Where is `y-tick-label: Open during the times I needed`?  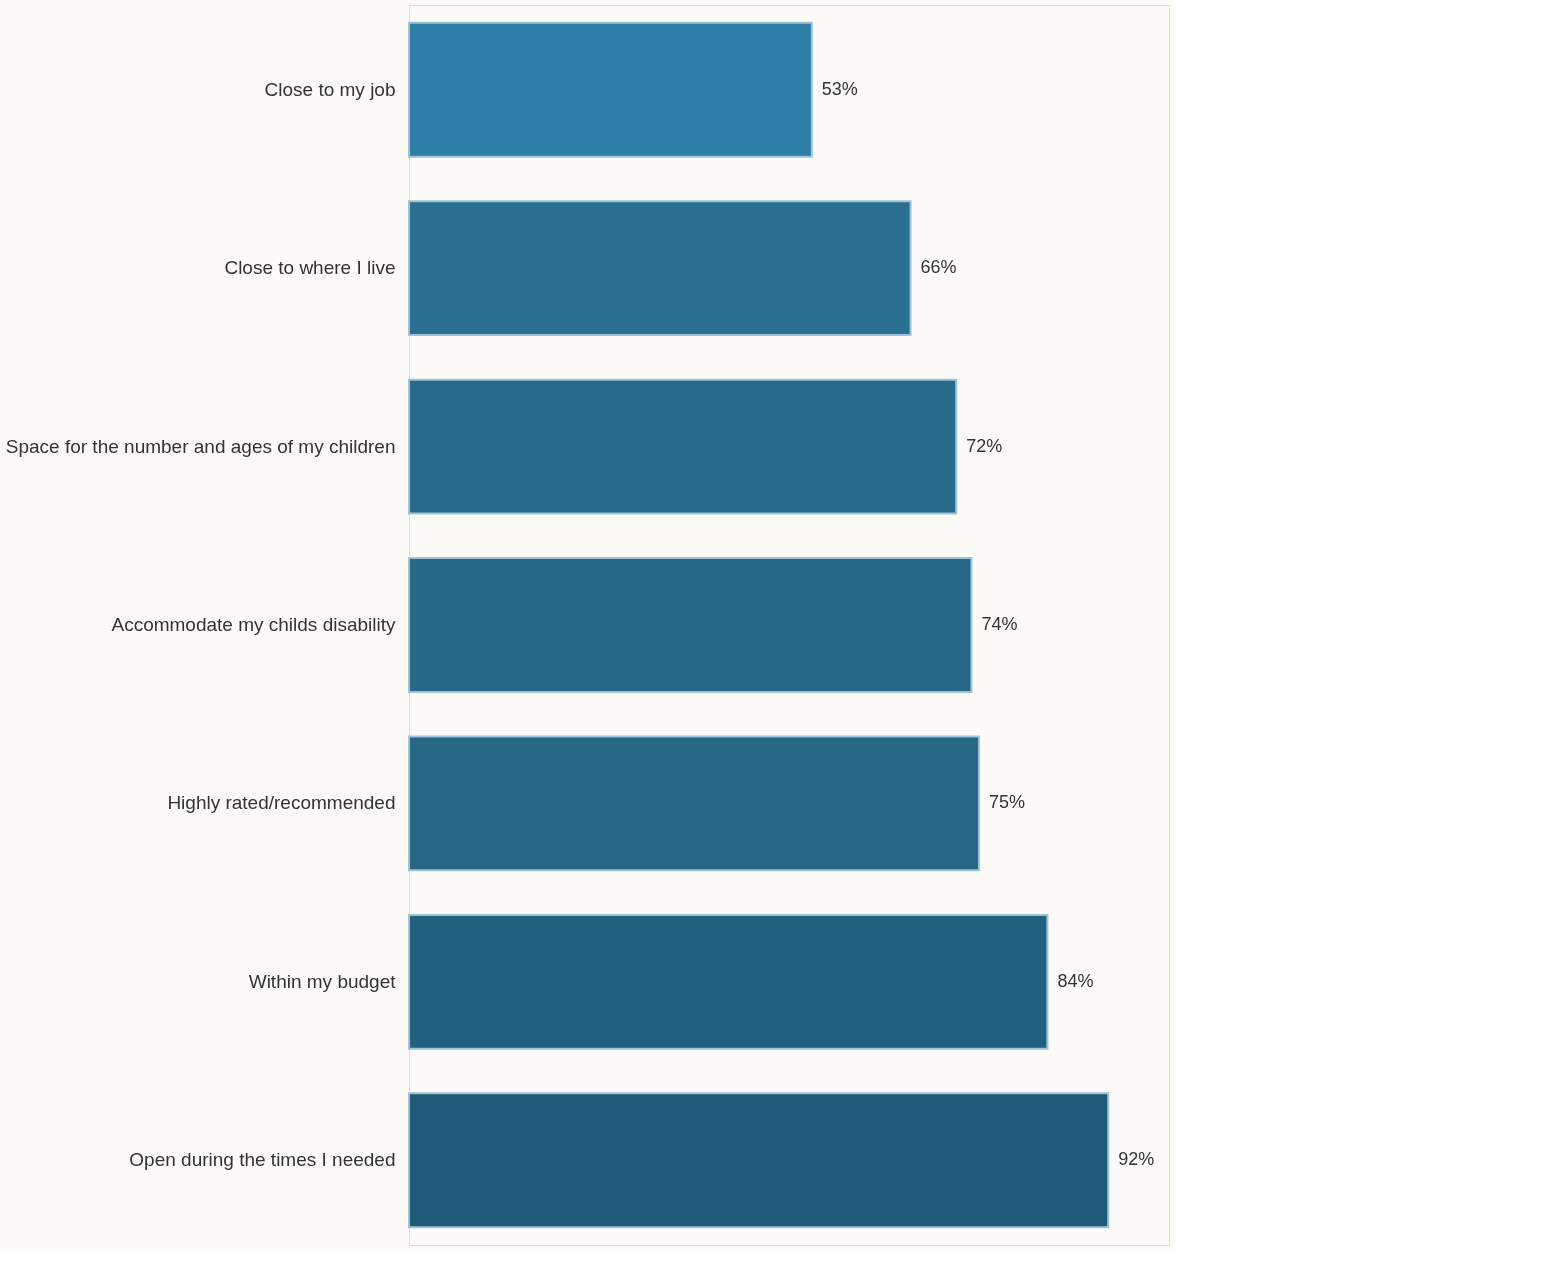 y-tick-label: Open during the times I needed is located at coordinates (262, 1160).